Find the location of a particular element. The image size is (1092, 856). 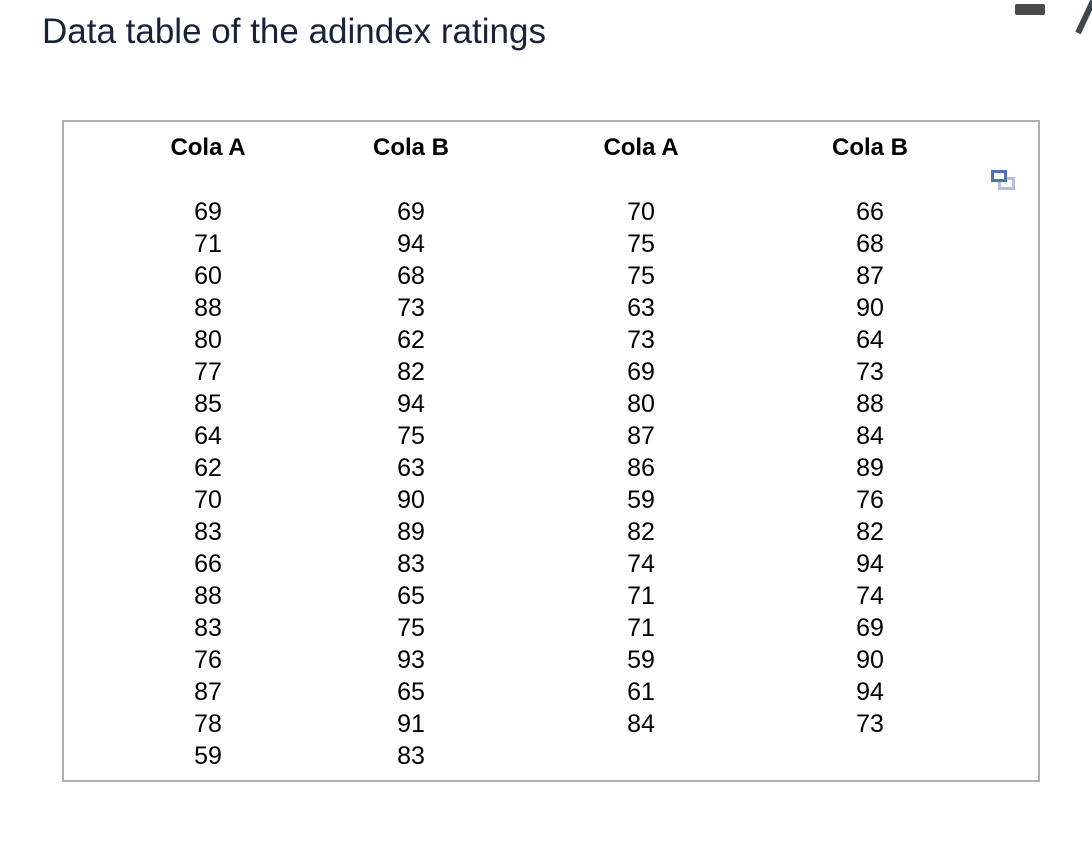

table-cell: 60 is located at coordinates (208, 276).